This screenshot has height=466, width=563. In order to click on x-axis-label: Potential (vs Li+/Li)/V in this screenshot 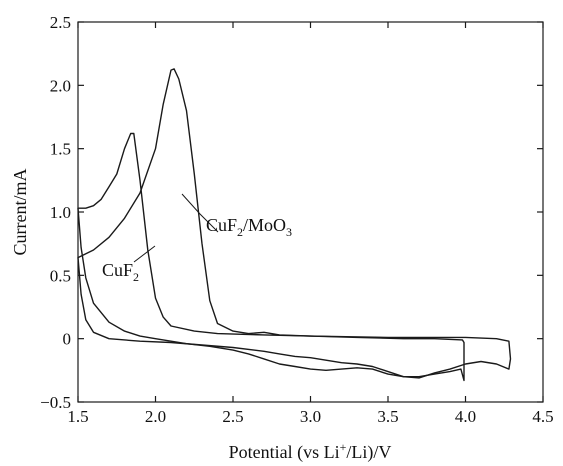, I will do `click(310, 451)`.